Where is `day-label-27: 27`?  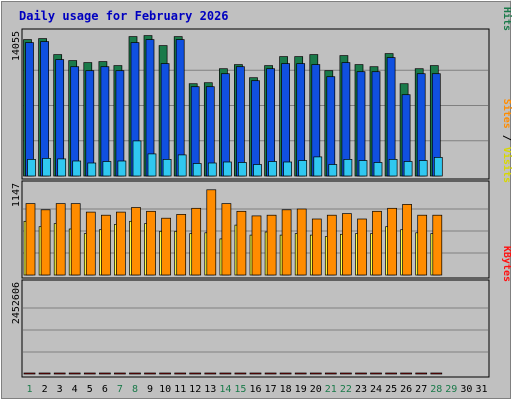 day-label-27: 27 is located at coordinates (421, 389).